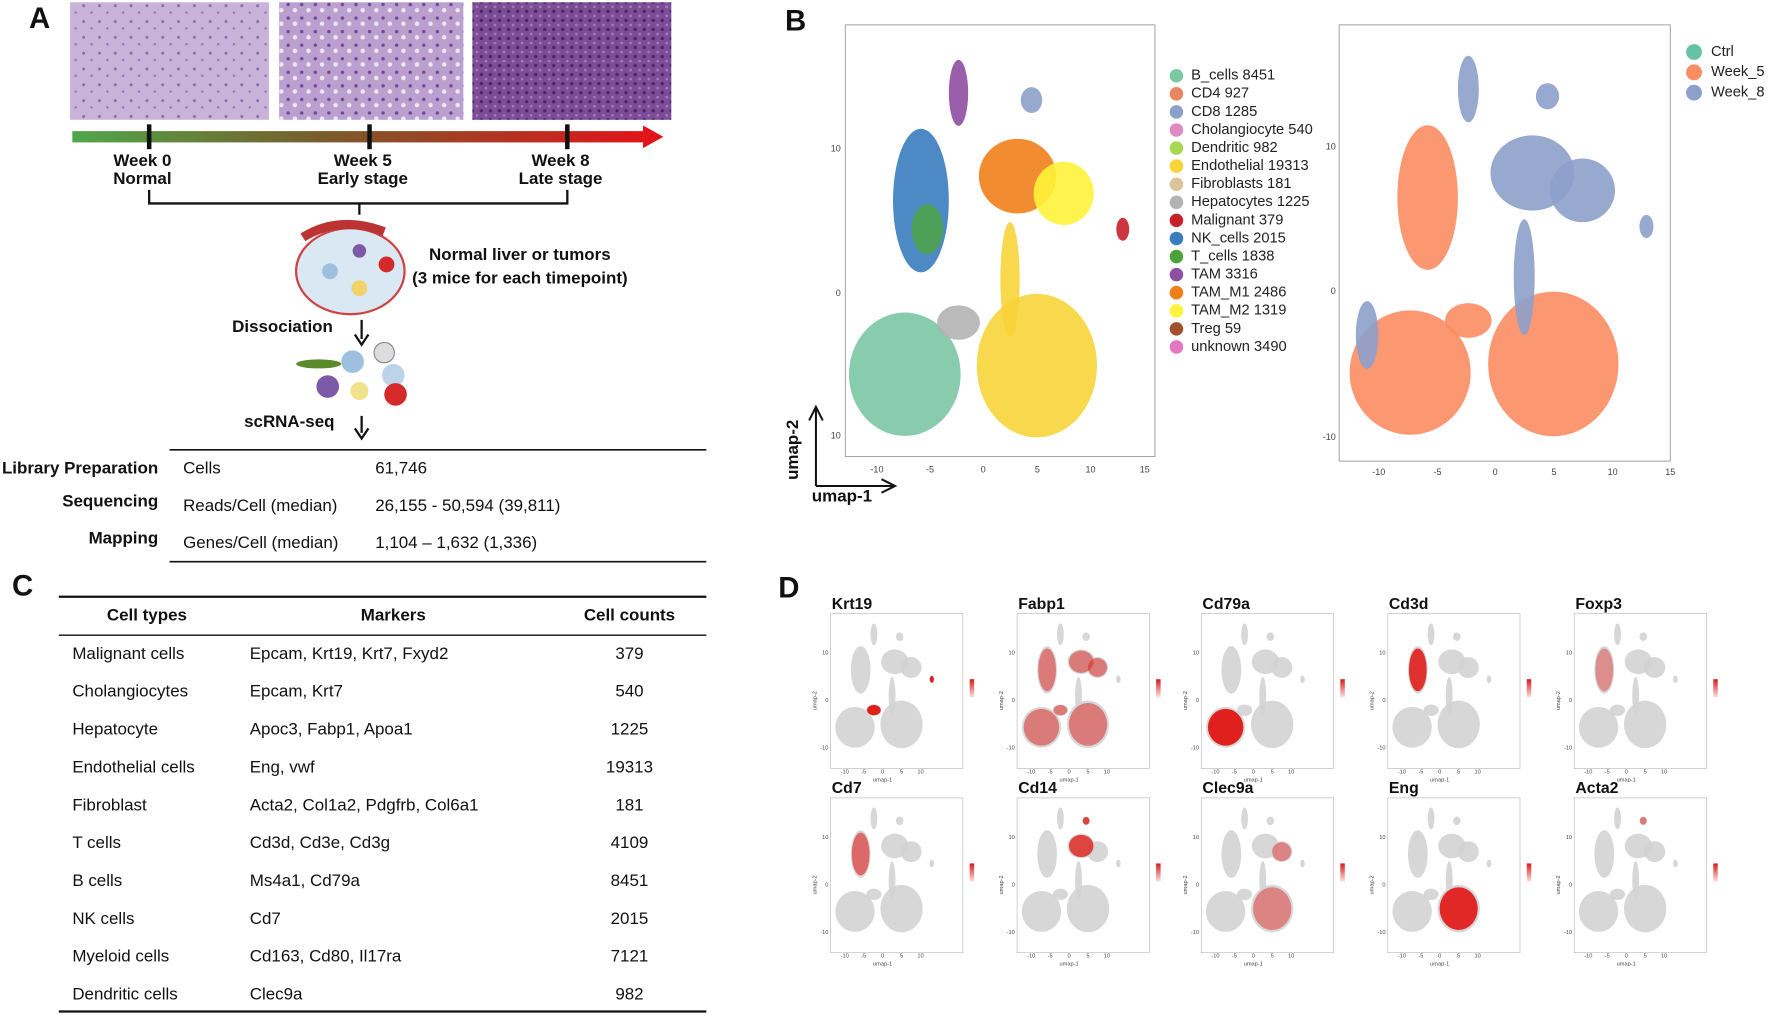 This screenshot has height=1016, width=1772. What do you see at coordinates (847, 788) in the screenshot?
I see `gene-title: Cd7` at bounding box center [847, 788].